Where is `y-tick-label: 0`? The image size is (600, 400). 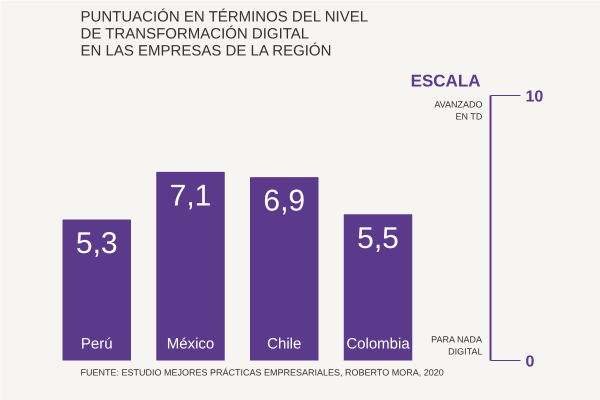
y-tick-label: 0 is located at coordinates (530, 362).